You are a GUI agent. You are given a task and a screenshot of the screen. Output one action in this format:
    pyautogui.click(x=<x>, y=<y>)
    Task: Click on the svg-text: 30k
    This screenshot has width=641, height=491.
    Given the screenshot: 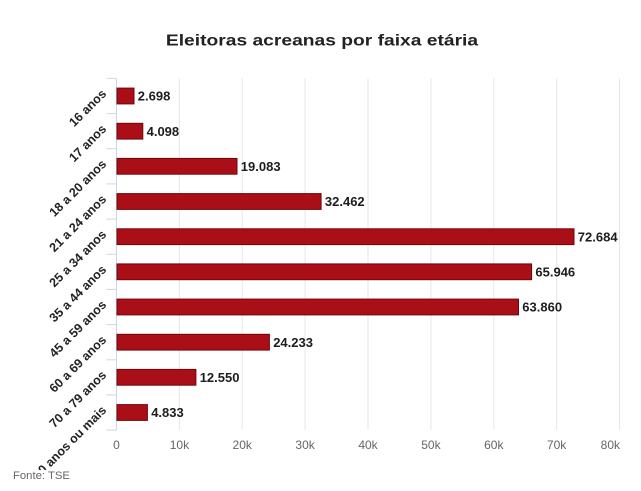 What is the action you would take?
    pyautogui.click(x=305, y=445)
    